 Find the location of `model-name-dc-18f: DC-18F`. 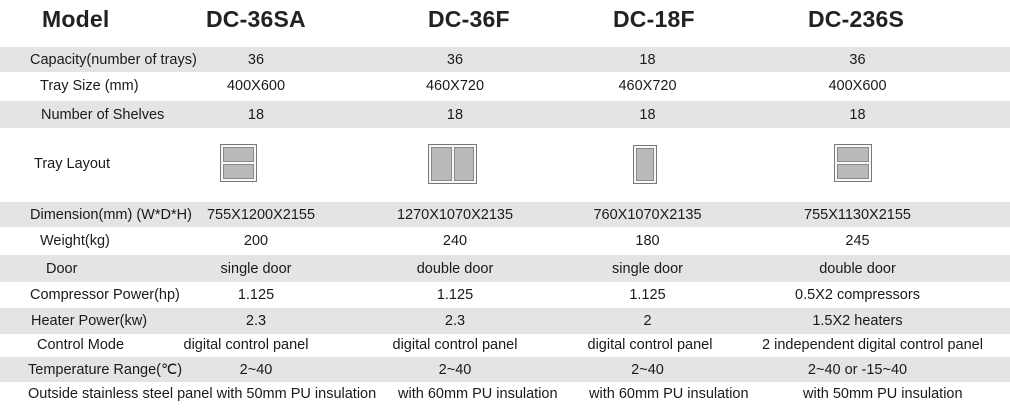

model-name-dc-18f: DC-18F is located at coordinates (654, 19).